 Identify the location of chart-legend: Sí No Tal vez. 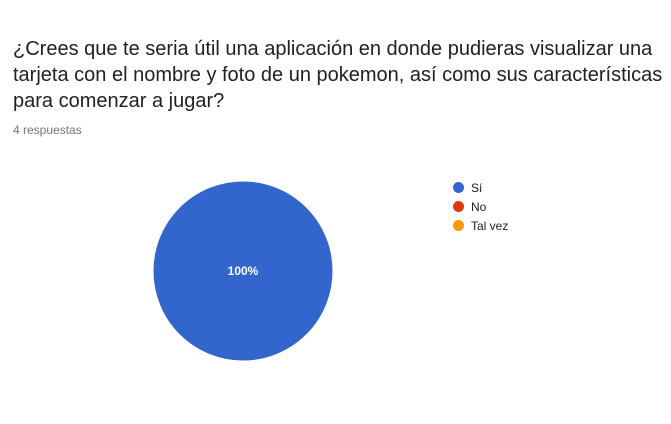
(480, 206).